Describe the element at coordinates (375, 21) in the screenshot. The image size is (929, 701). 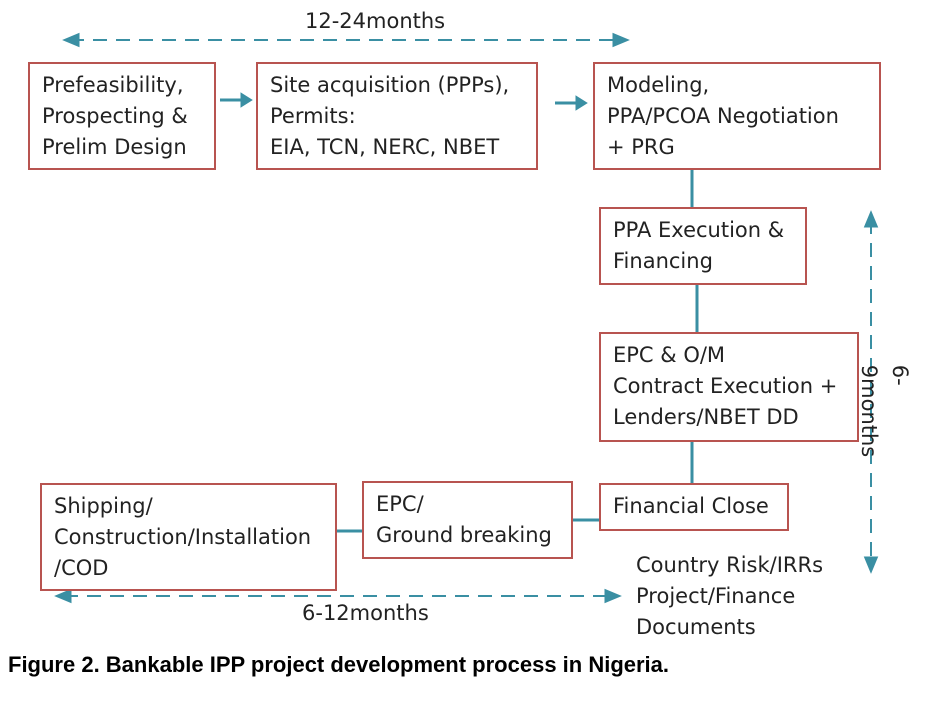
I see `duration-label: 12-24months` at that location.